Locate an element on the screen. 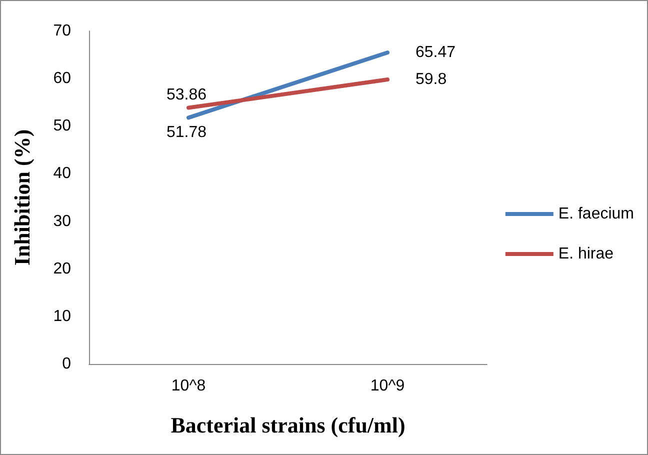  data-label: 53.86 is located at coordinates (186, 95).